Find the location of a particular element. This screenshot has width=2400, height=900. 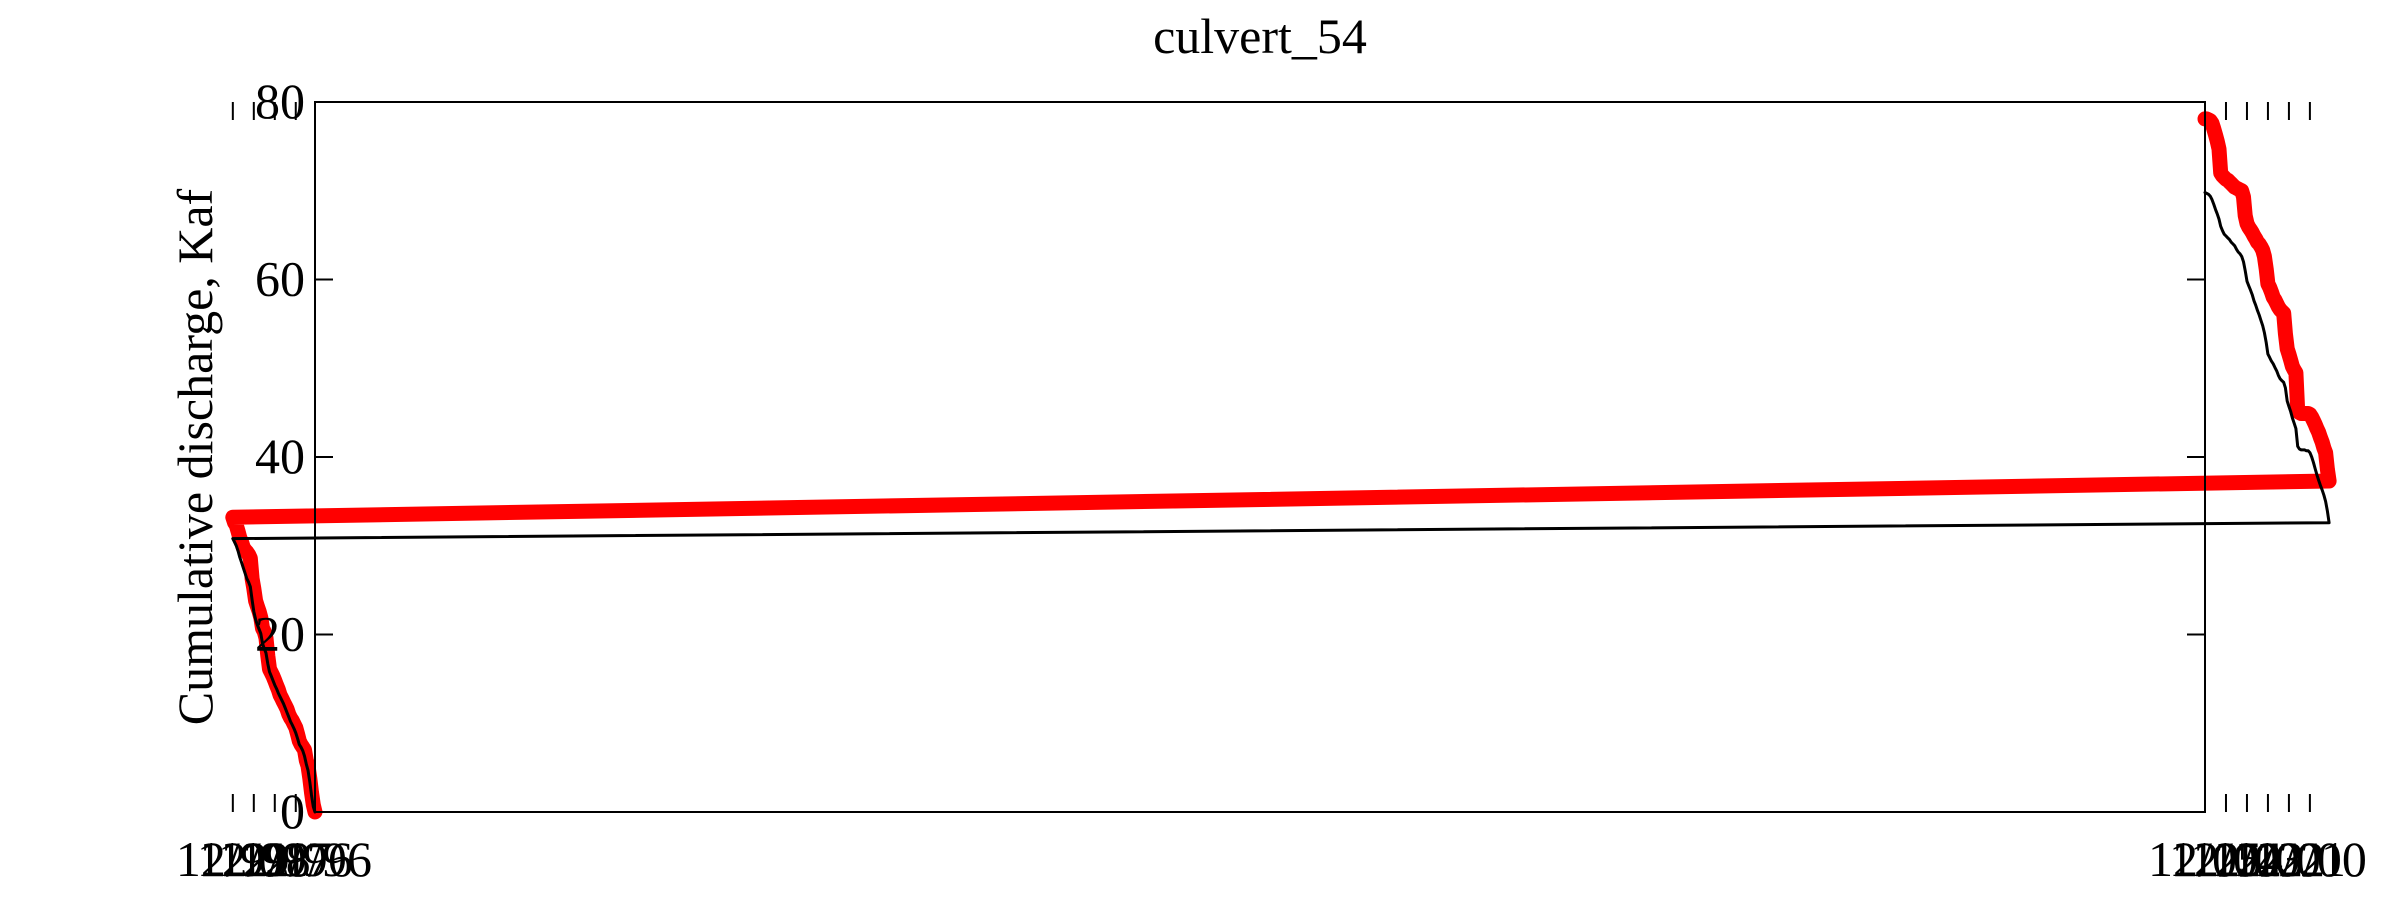

x-tick-label: 12/01 is located at coordinates (2289, 859).